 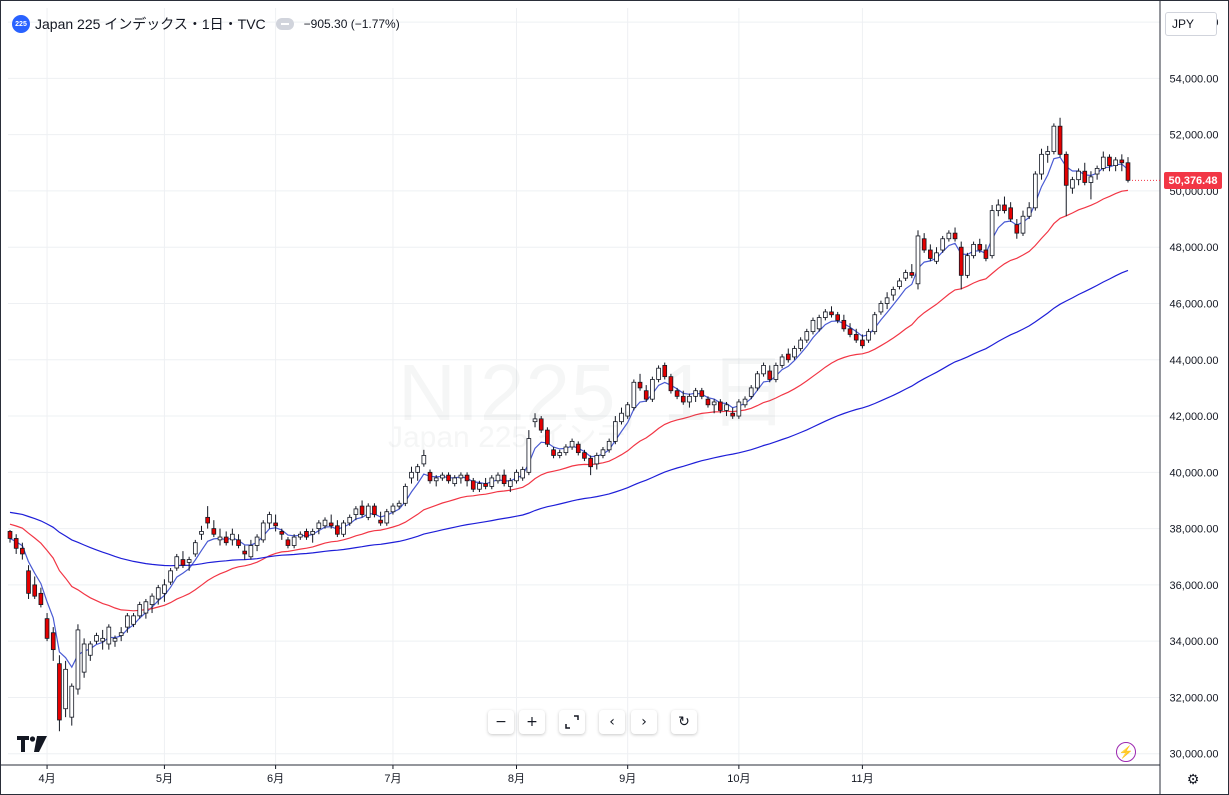 What do you see at coordinates (21, 24) in the screenshot?
I see `symbol-logo-icon: 225` at bounding box center [21, 24].